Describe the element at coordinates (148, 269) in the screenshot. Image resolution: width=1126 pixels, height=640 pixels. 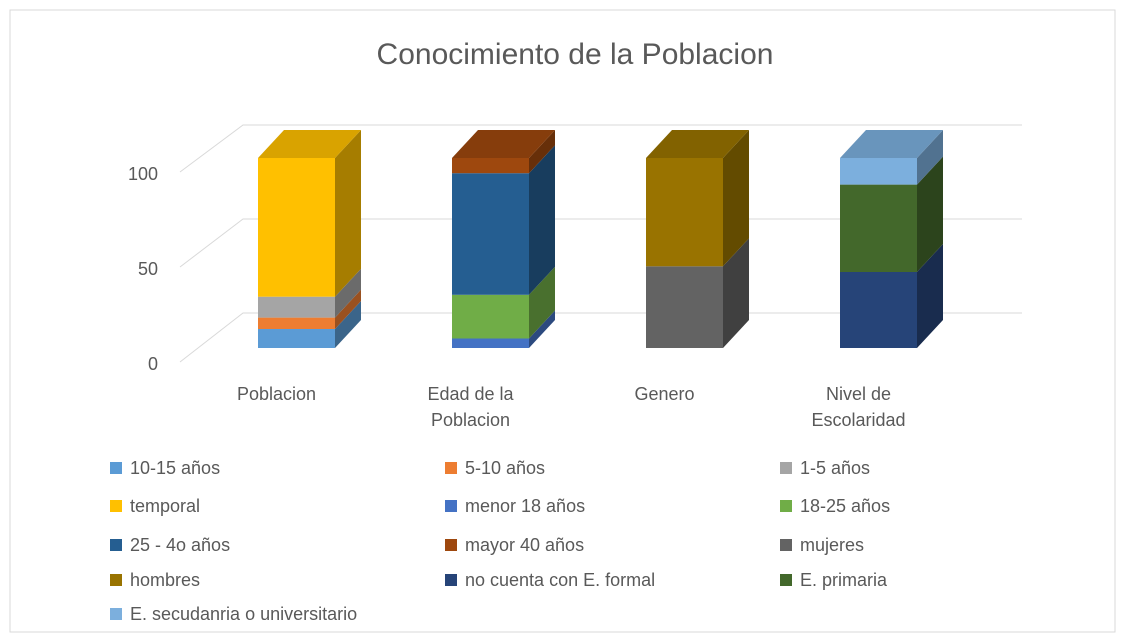
I see `y-tick-label: 50` at that location.